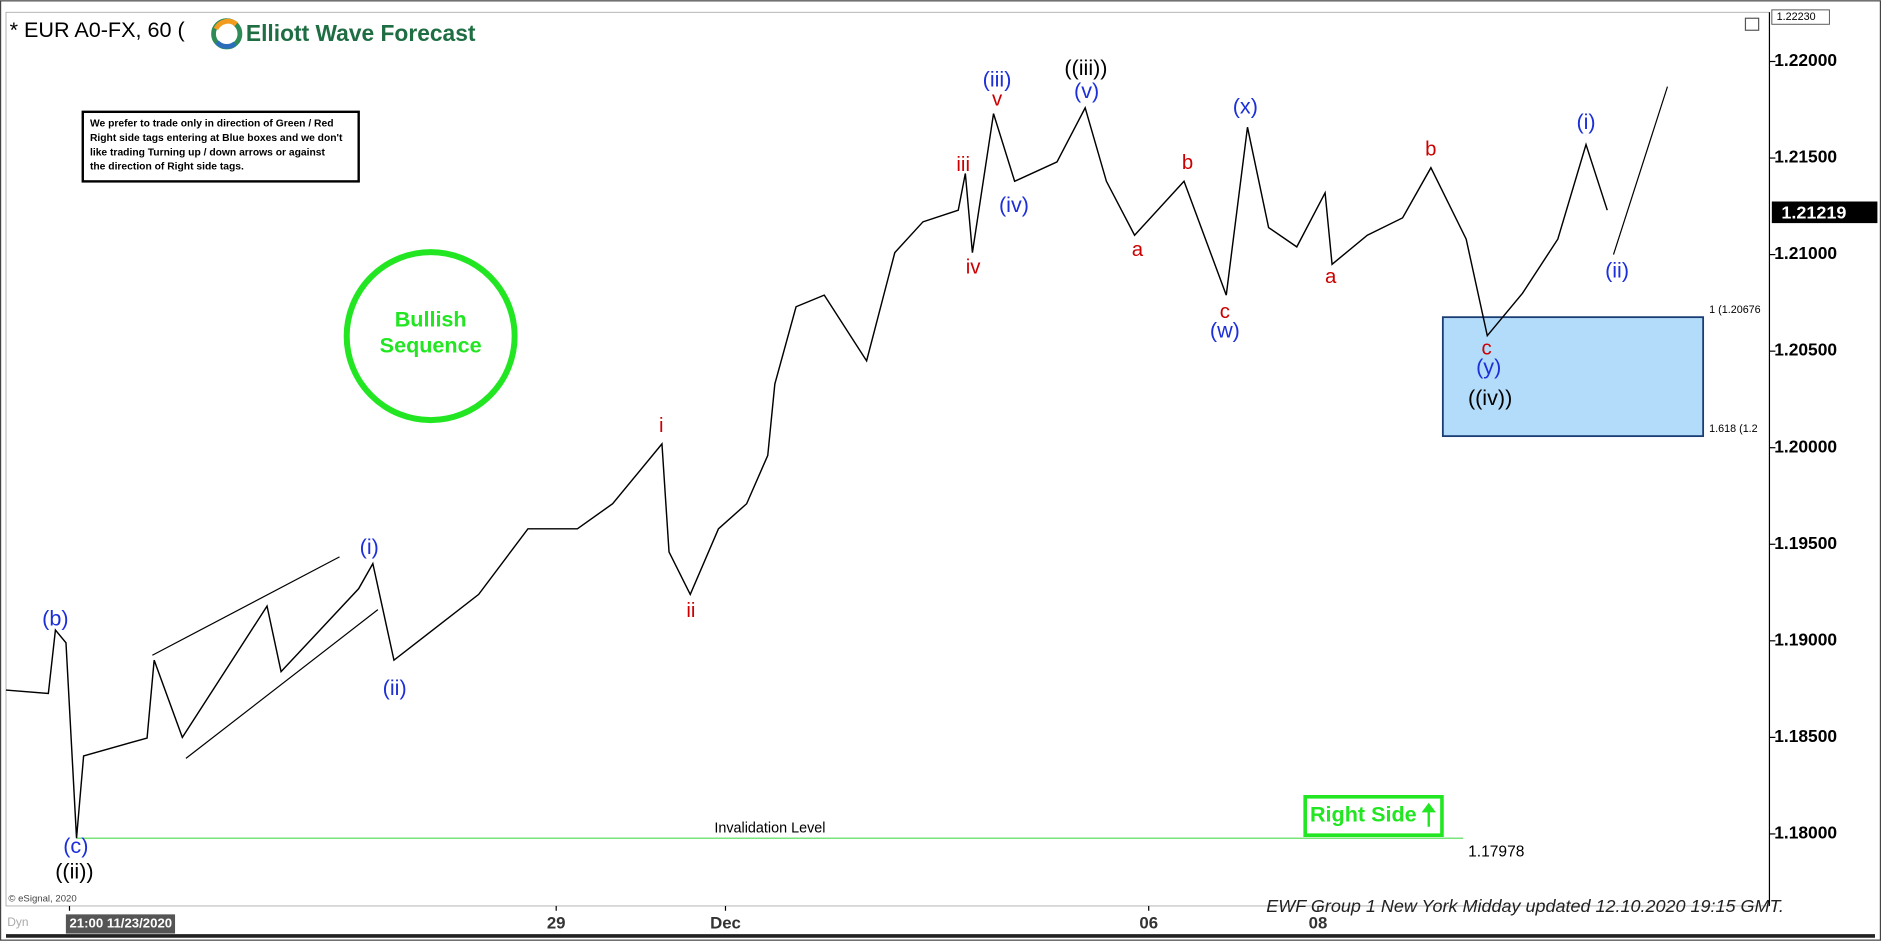 Image resolution: width=1881 pixels, height=941 pixels. I want to click on badge-text: Sequence, so click(431, 345).